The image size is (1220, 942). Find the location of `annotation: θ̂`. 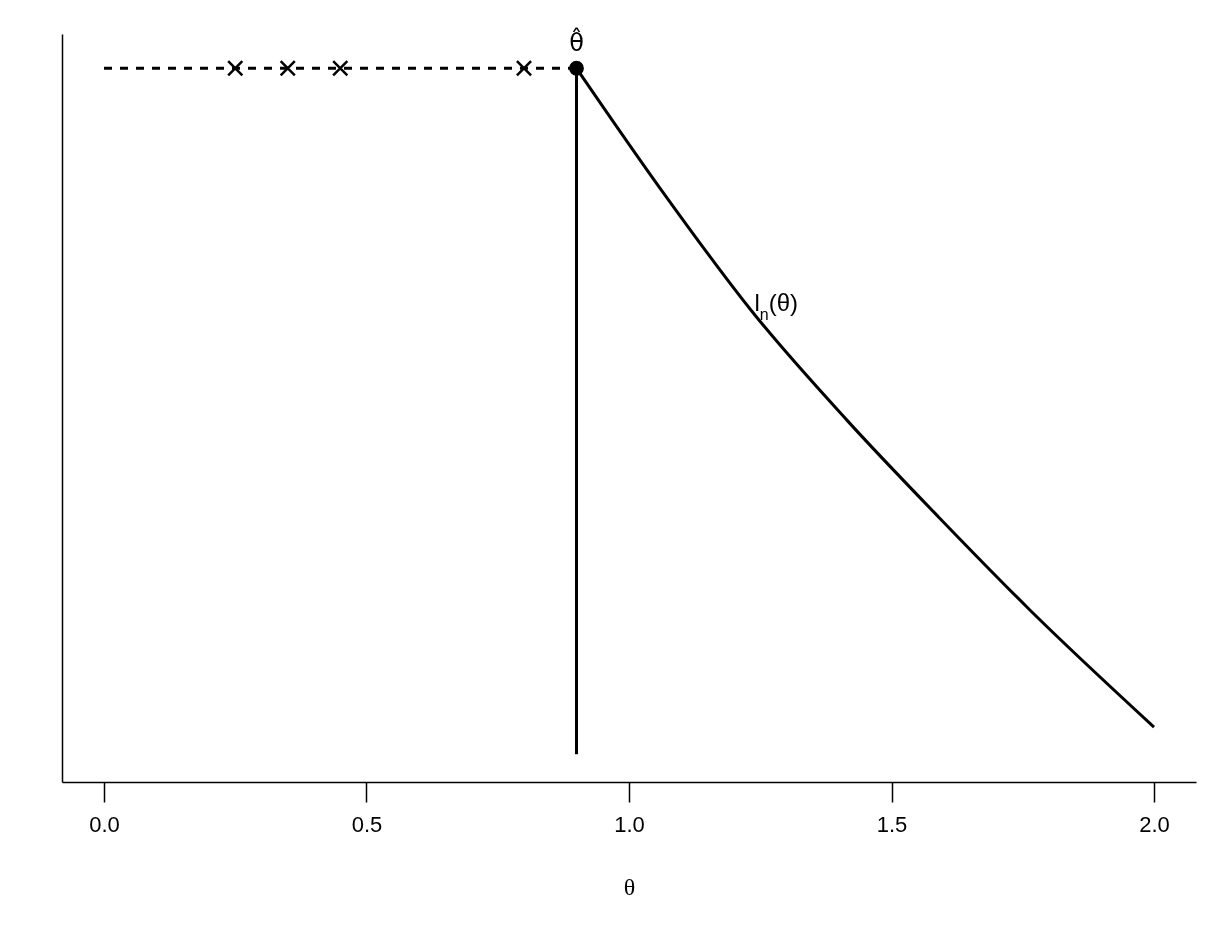

annotation: θ̂ is located at coordinates (576, 42).